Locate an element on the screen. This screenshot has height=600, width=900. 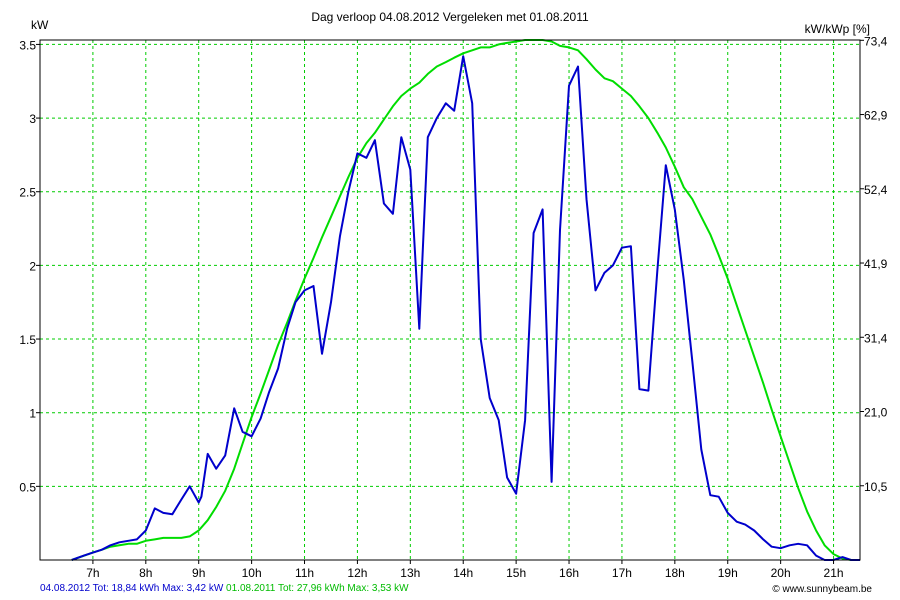
x-tick-label: 10h is located at coordinates (252, 573).